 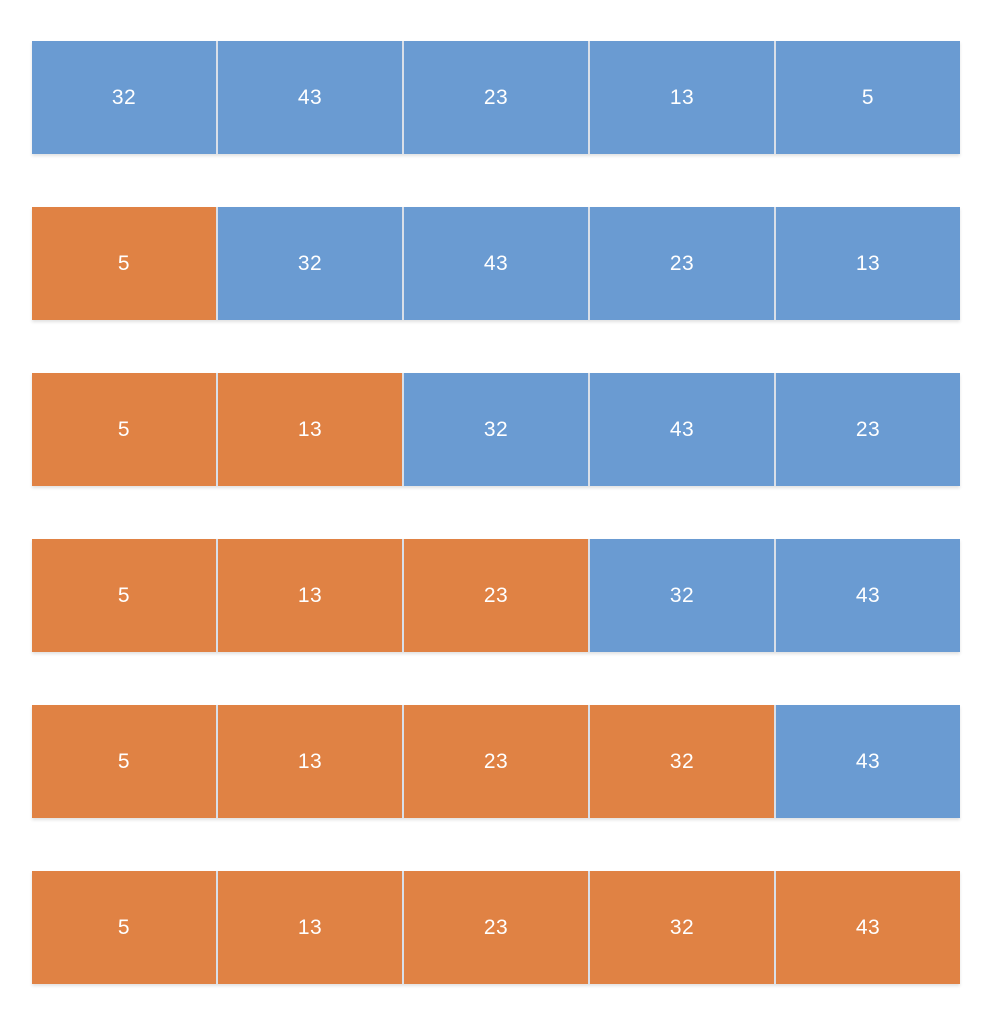 I want to click on unsorted-array-cell: 5, so click(x=868, y=97).